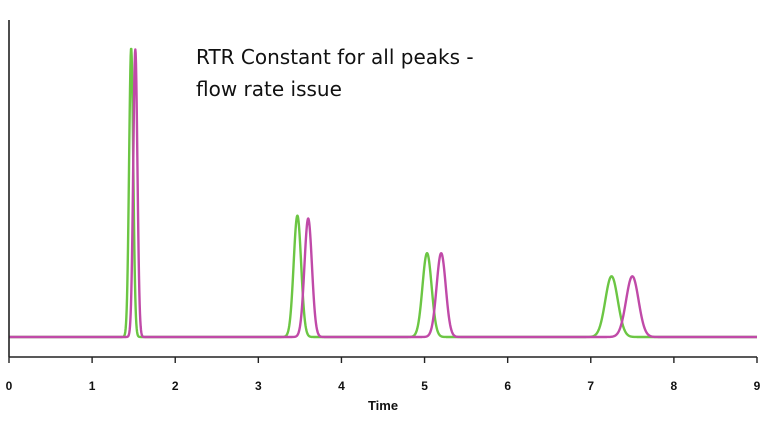 Image resolution: width=768 pixels, height=432 pixels. I want to click on x-tick-label-1: 1, so click(92, 386).